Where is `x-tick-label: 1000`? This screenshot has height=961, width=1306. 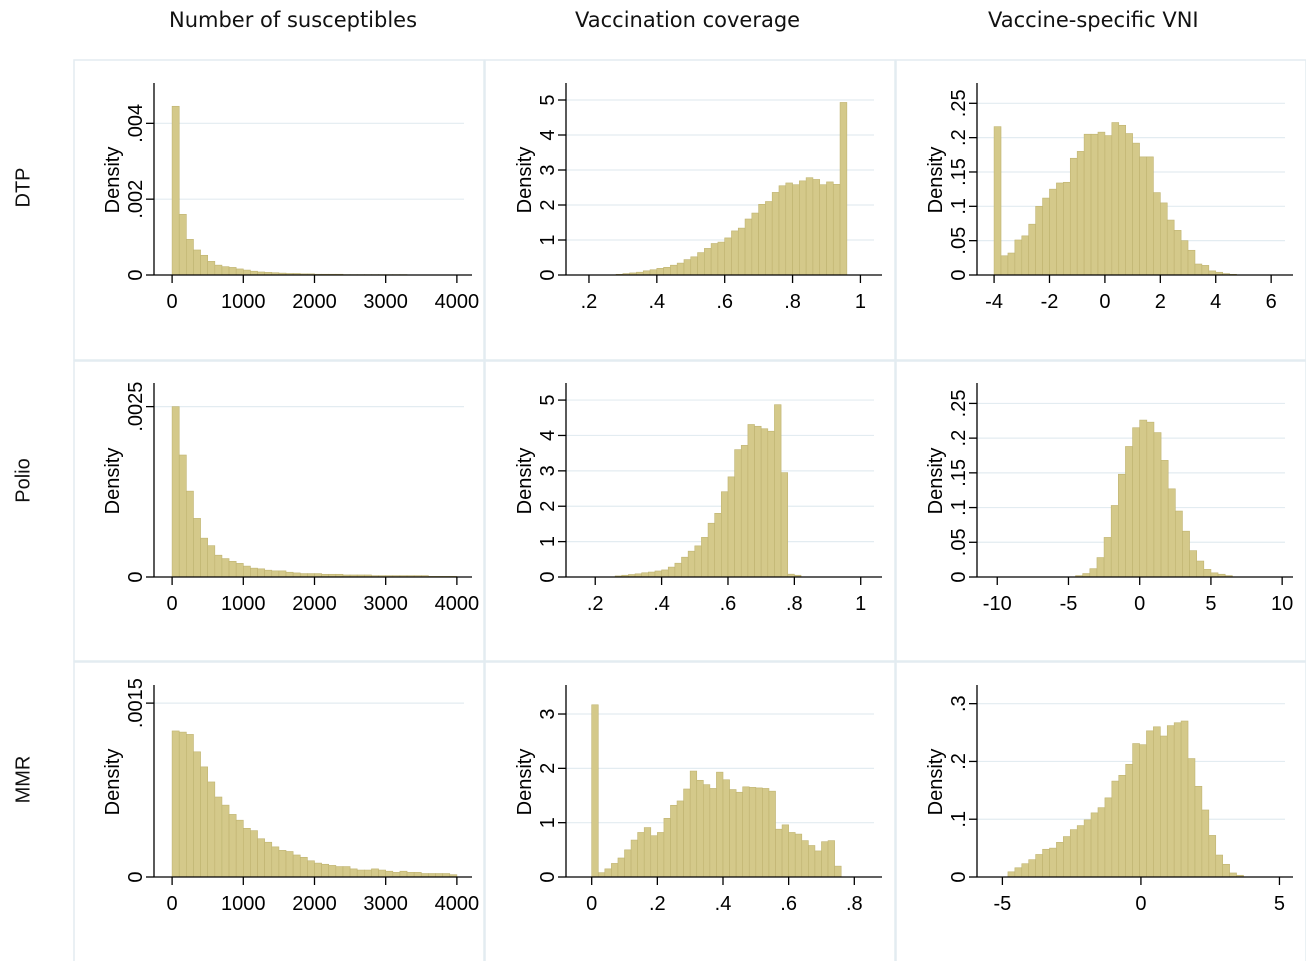 x-tick-label: 1000 is located at coordinates (243, 302).